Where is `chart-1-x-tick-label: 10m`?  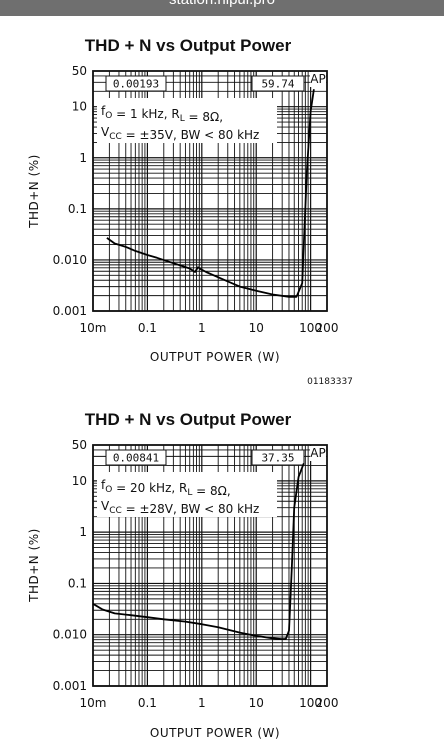 chart-1-x-tick-label: 10m is located at coordinates (93, 328).